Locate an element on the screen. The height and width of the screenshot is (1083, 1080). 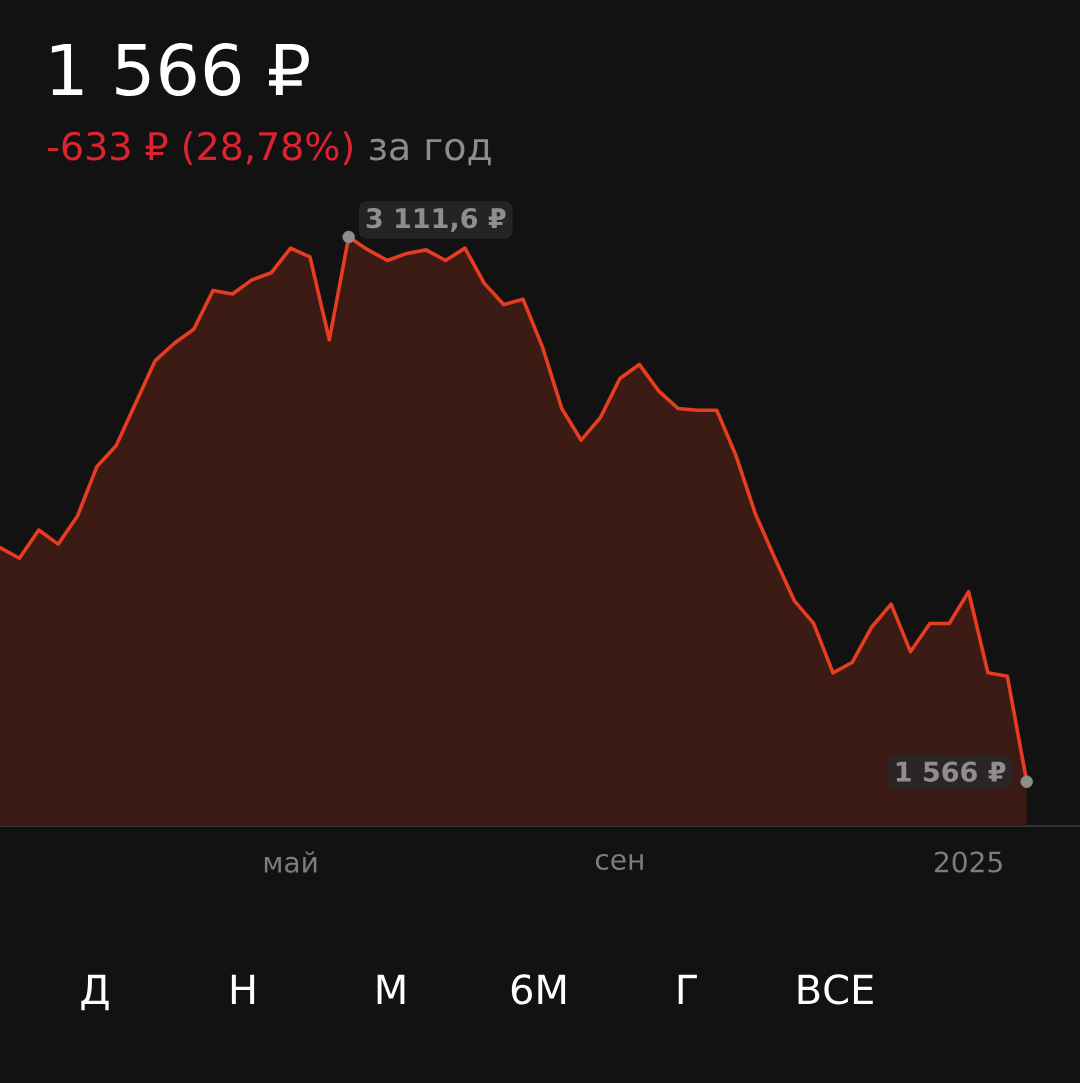
x-tick-label: сен is located at coordinates (619, 862).